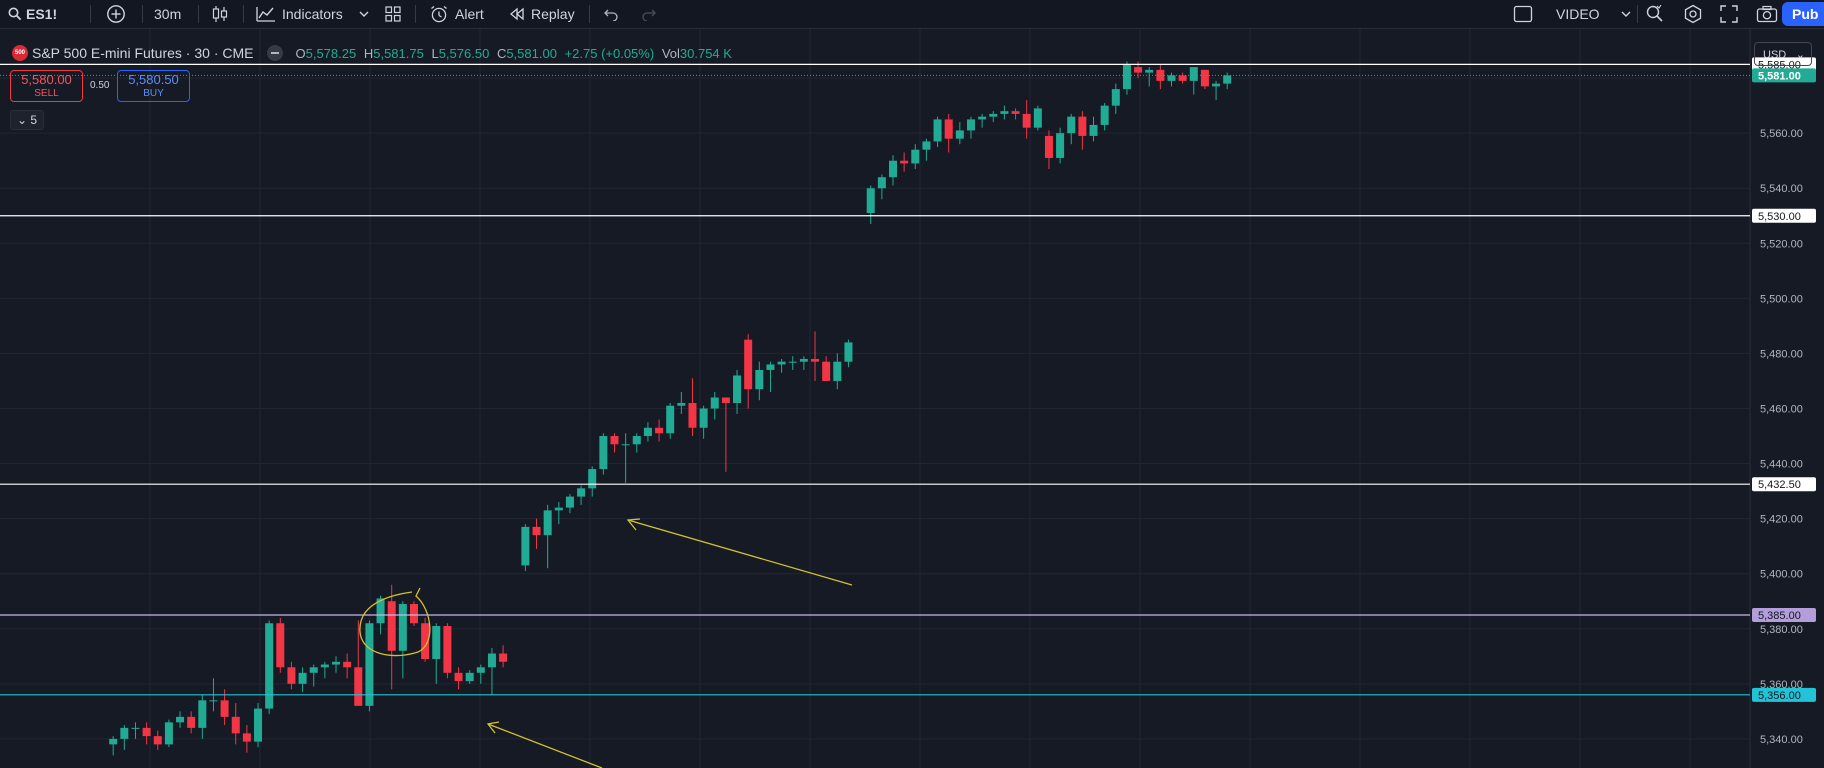 This screenshot has width=1824, height=768. I want to click on video-menu-button: VIDEO, so click(1594, 14).